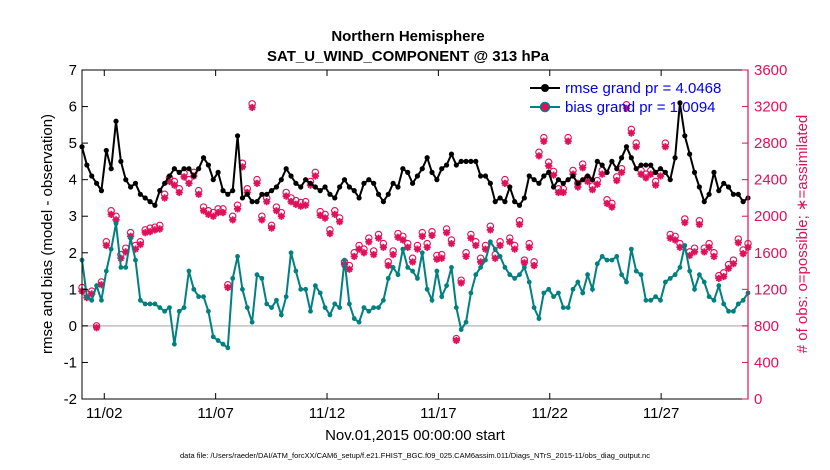 The height and width of the screenshot is (470, 830). What do you see at coordinates (545, 88) in the screenshot?
I see `legend-rmse-marker` at bounding box center [545, 88].